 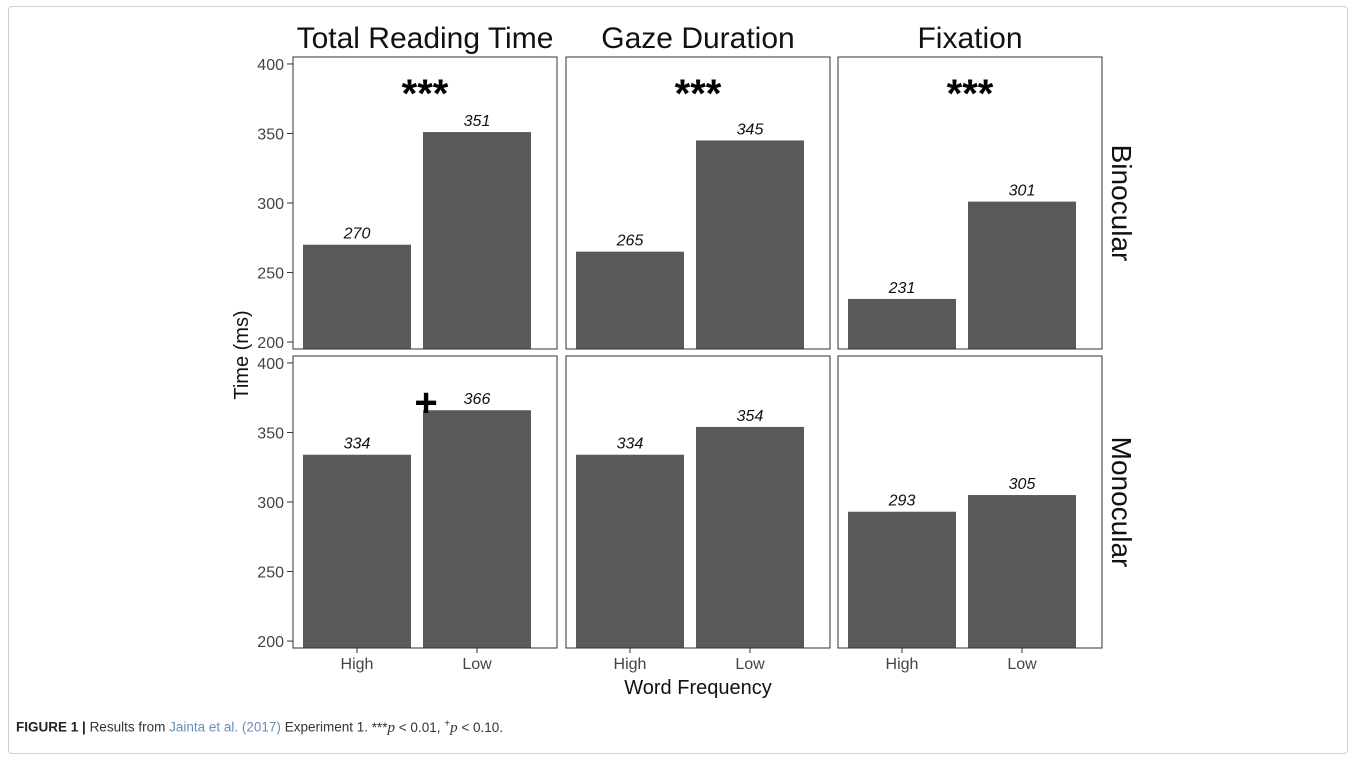 What do you see at coordinates (1121, 203) in the screenshot?
I see `row-label-binocular: Binocular` at bounding box center [1121, 203].